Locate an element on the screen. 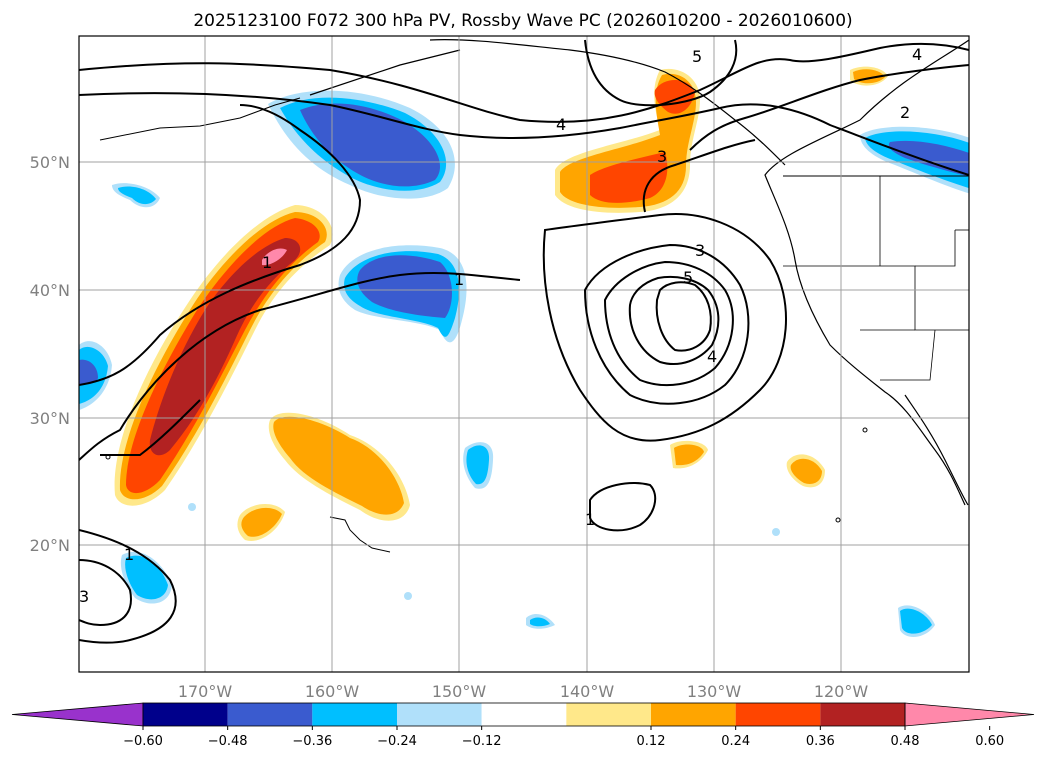  lon-label: 130°W is located at coordinates (714, 691).